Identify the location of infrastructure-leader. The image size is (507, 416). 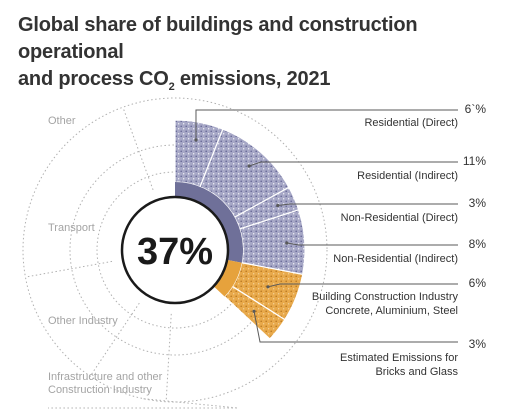
(143, 403).